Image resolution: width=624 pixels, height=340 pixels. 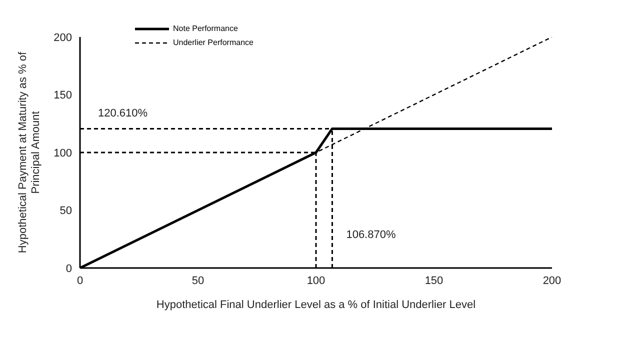 I want to click on x-tick-label: 100, so click(x=316, y=280).